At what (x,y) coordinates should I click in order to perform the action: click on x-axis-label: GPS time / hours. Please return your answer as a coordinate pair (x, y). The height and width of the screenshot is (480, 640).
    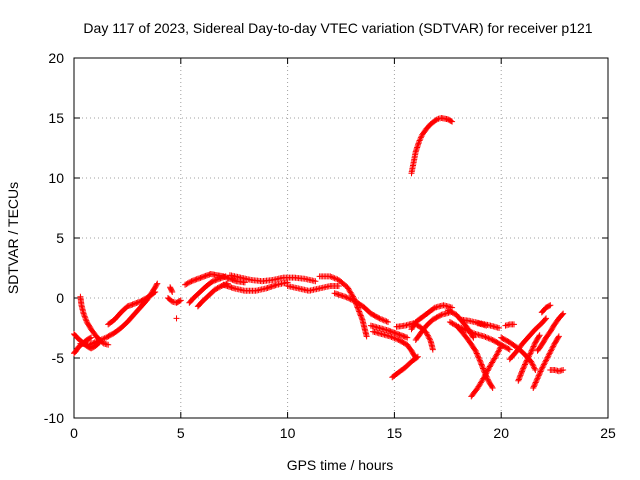
    Looking at the image, I should click on (340, 465).